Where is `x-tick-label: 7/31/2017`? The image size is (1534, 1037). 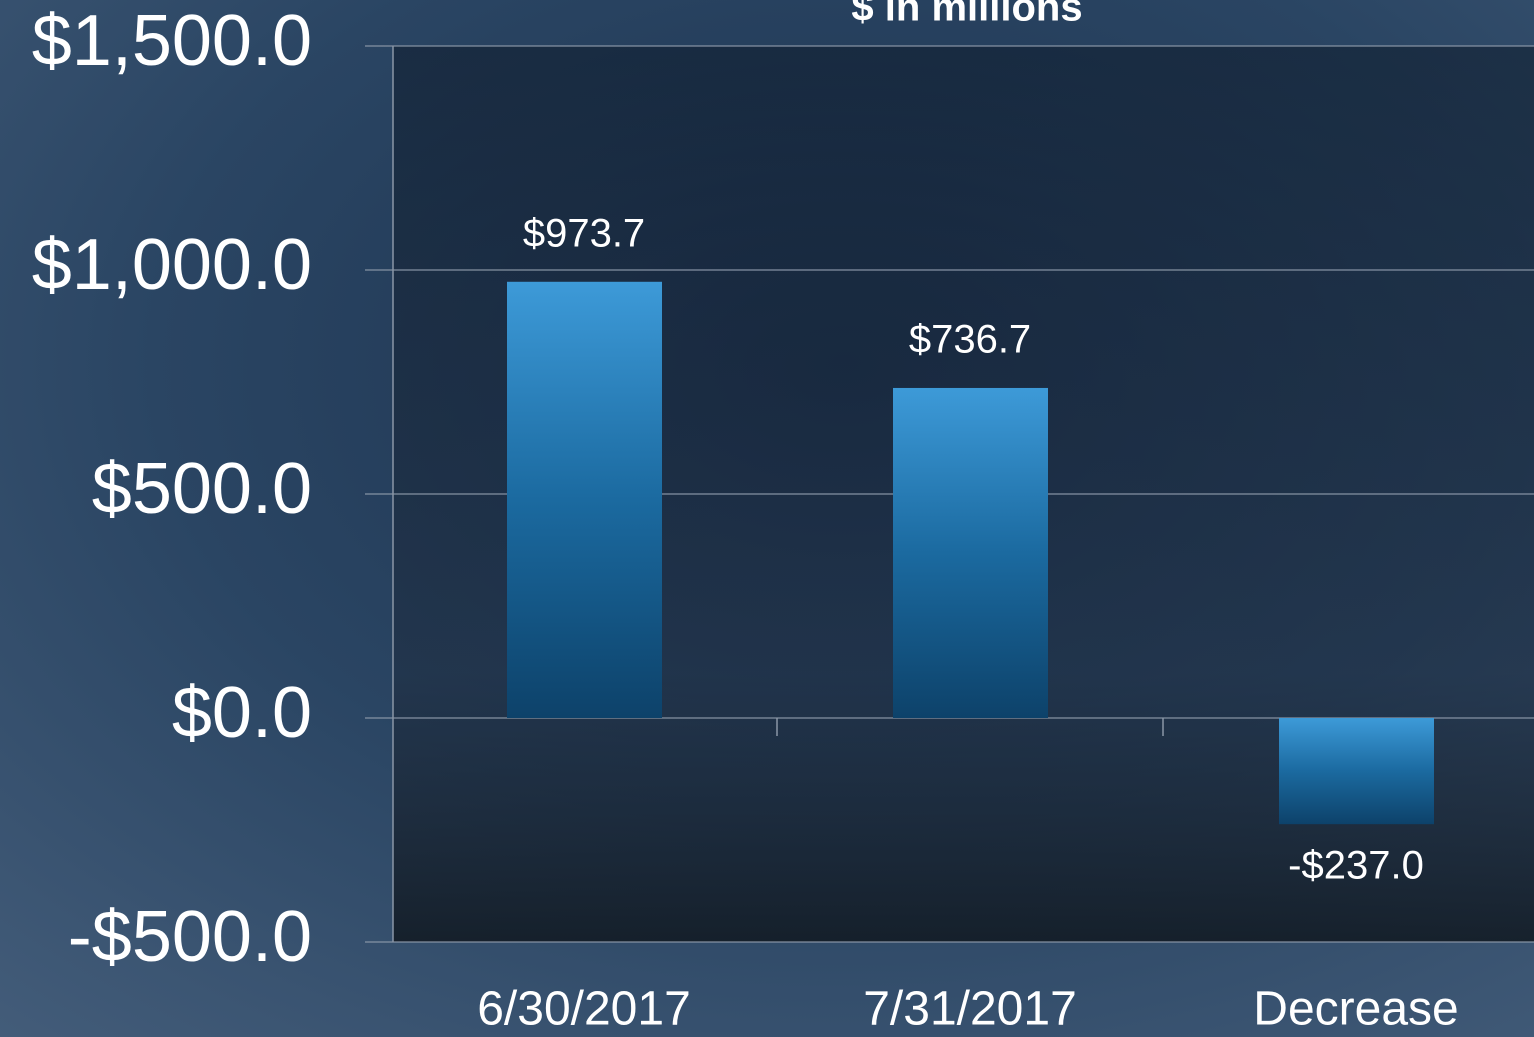 x-tick-label: 7/31/2017 is located at coordinates (970, 1009).